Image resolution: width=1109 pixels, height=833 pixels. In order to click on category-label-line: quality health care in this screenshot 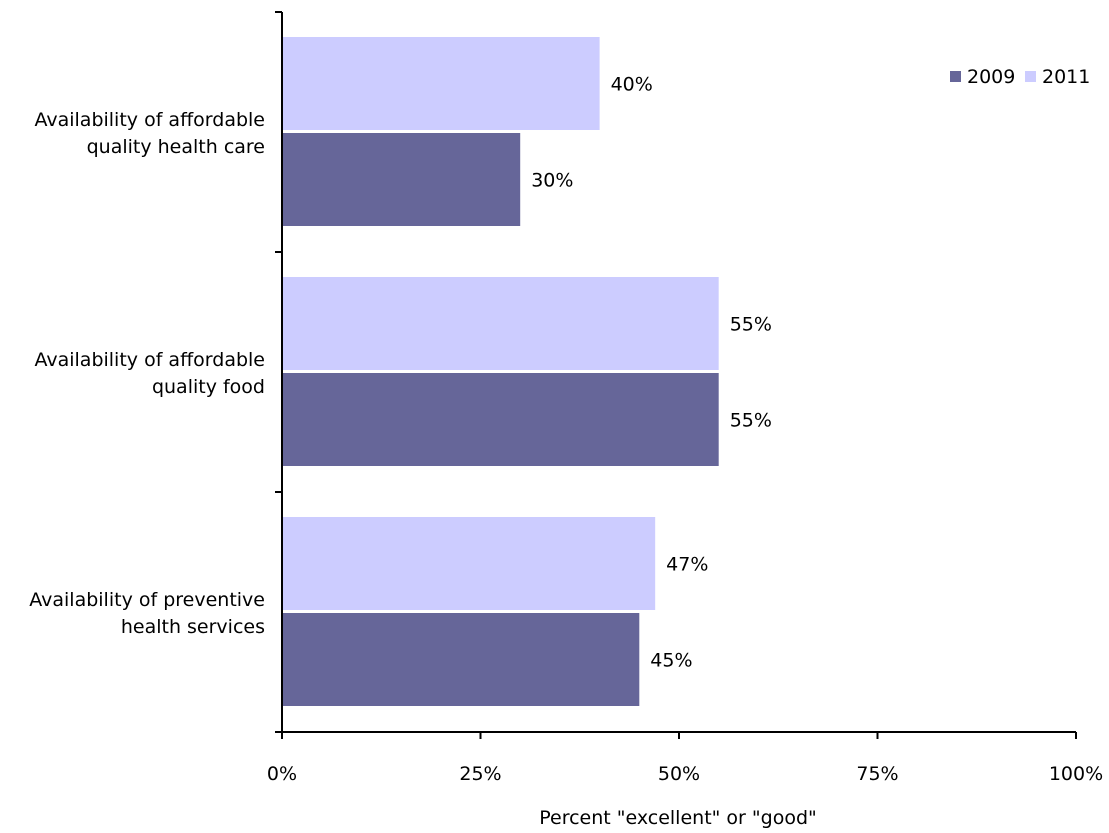, I will do `click(176, 147)`.